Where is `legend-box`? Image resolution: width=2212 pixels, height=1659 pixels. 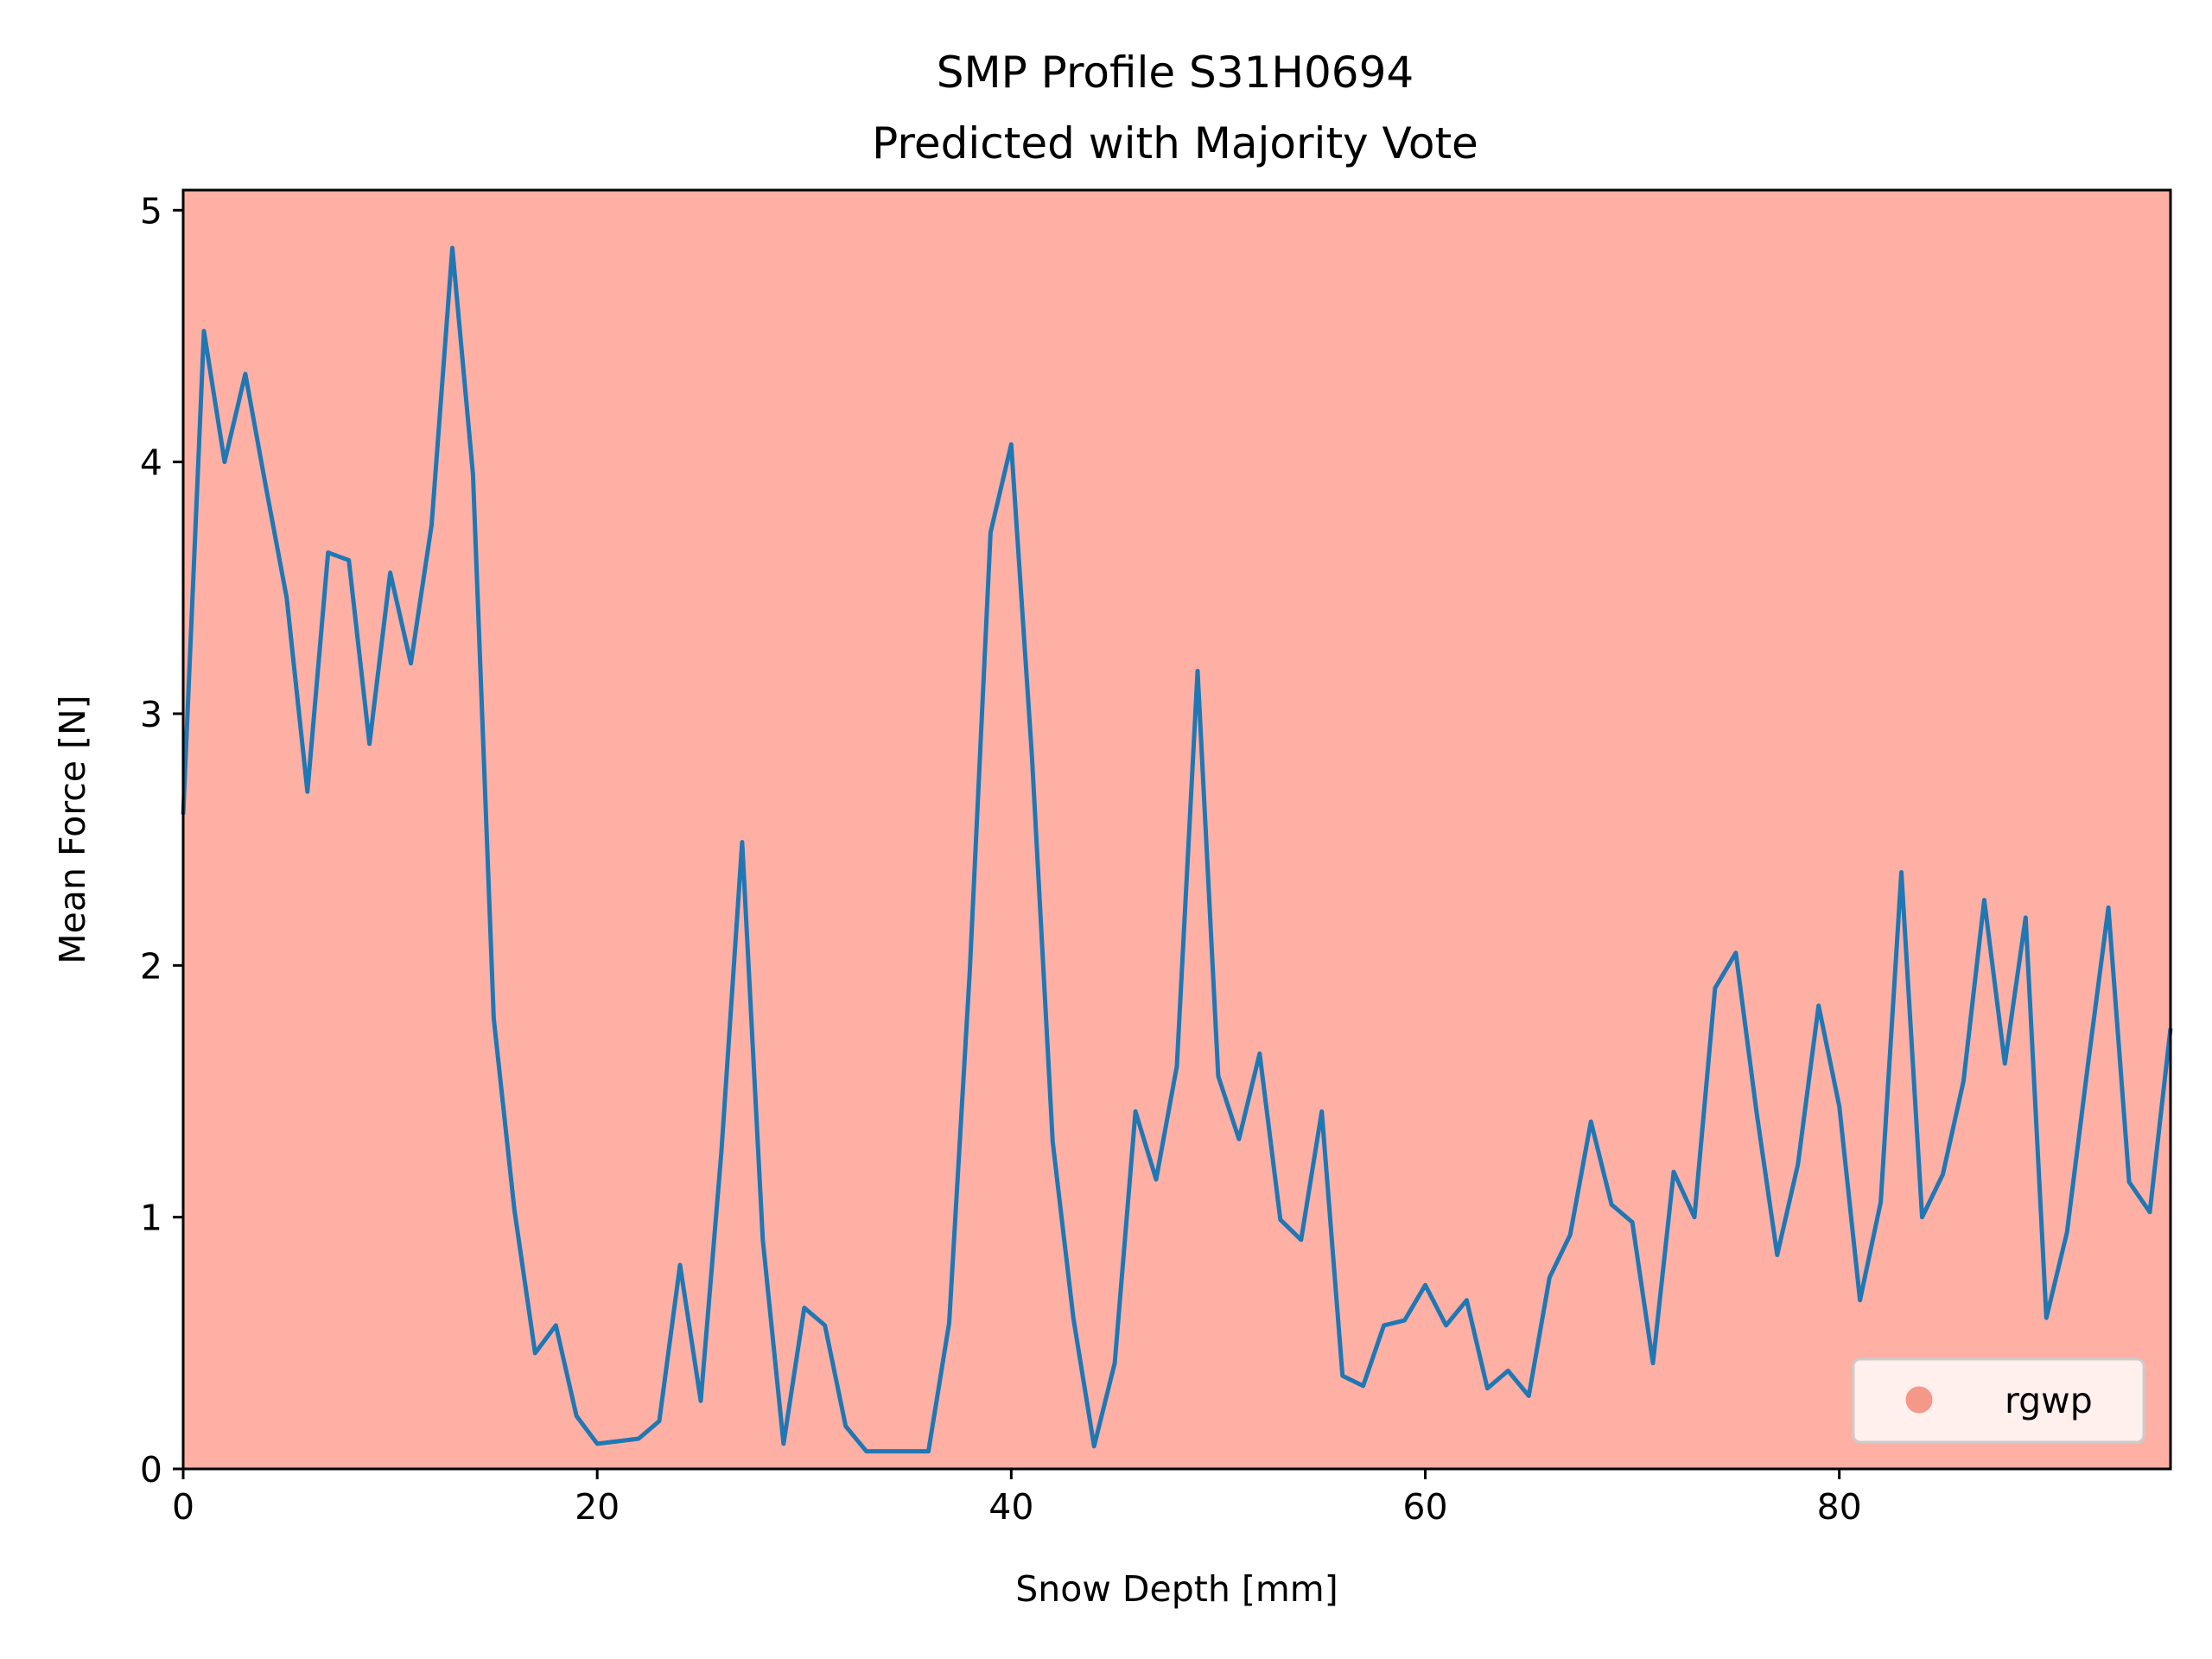
legend-box is located at coordinates (1998, 1400).